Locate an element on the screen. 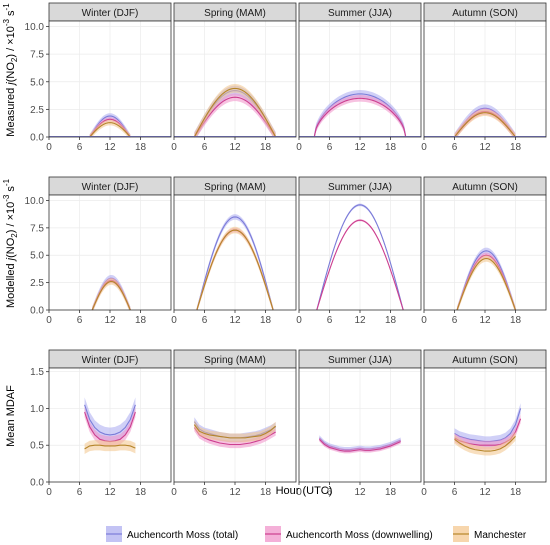  y-axis-title-modelled: Modelled j(NO2) / ×10-3 s-1 is located at coordinates (10, 243).